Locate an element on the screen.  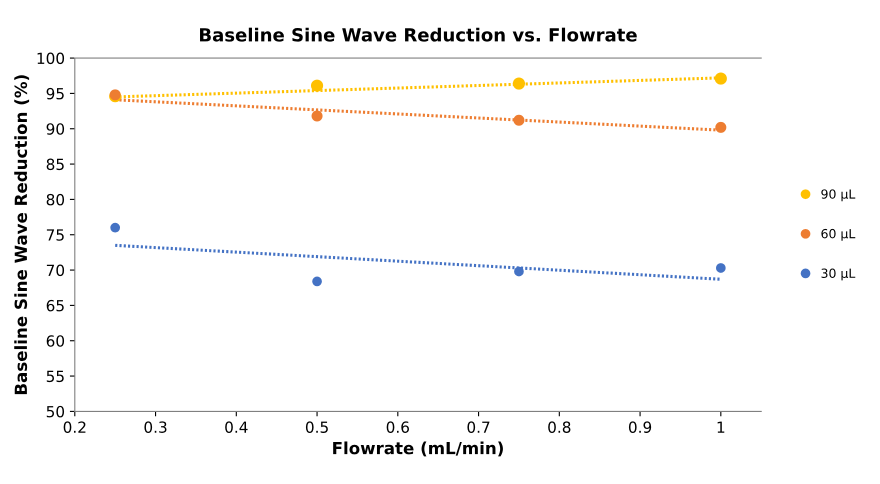
x-tick-label: 0.4 is located at coordinates (236, 427).